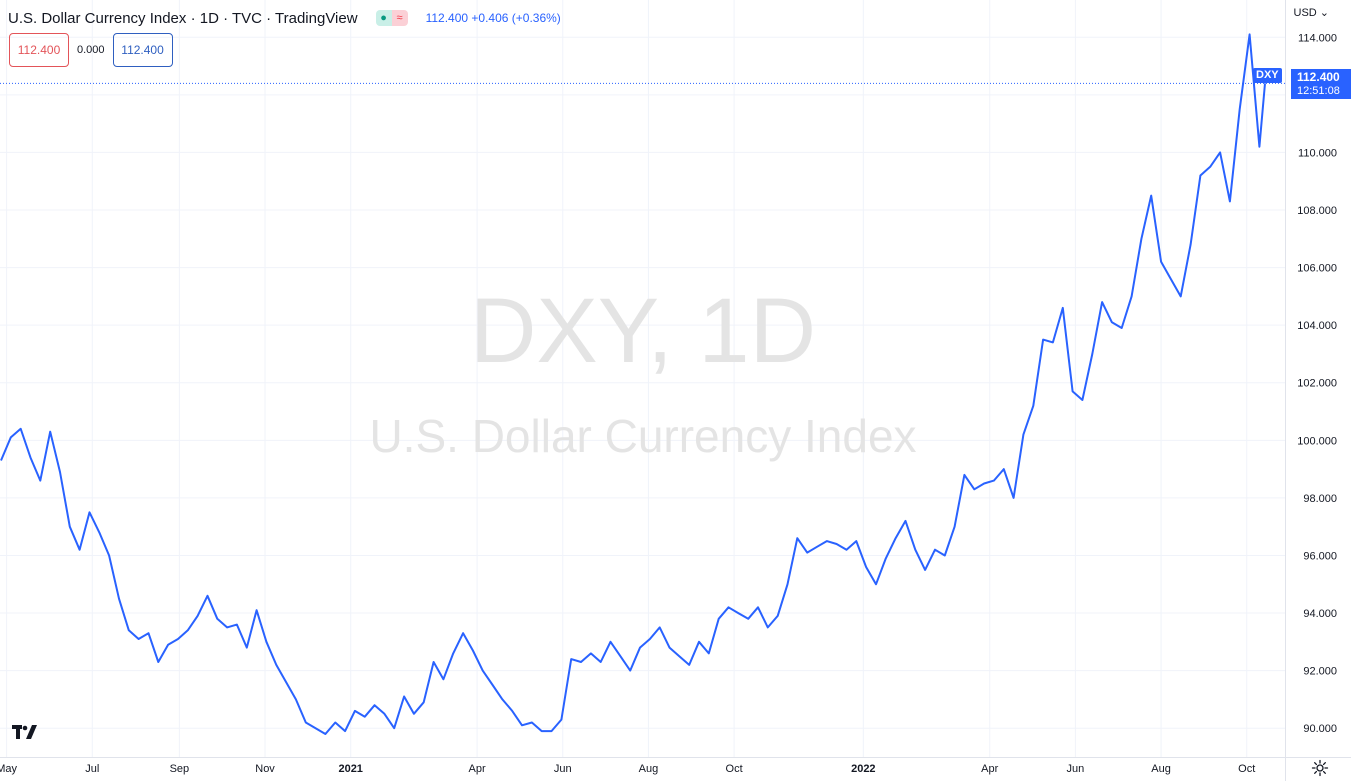 Image resolution: width=1351 pixels, height=782 pixels. What do you see at coordinates (350, 769) in the screenshot?
I see `x-tick-label: 2021` at bounding box center [350, 769].